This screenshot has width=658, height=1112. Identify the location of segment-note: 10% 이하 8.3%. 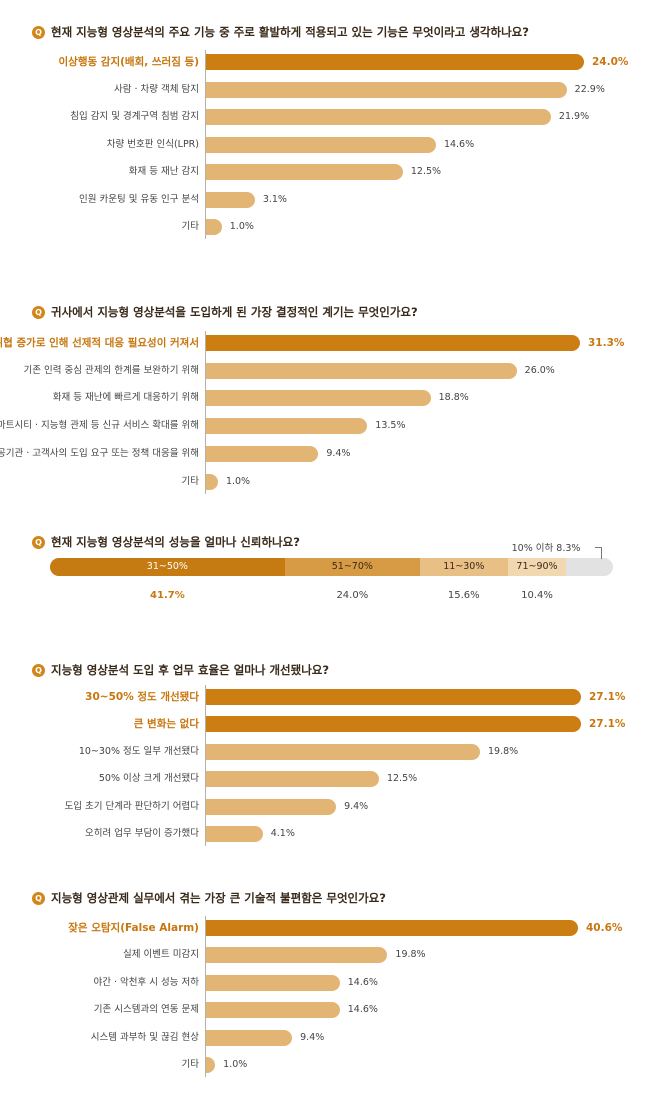
(546, 547).